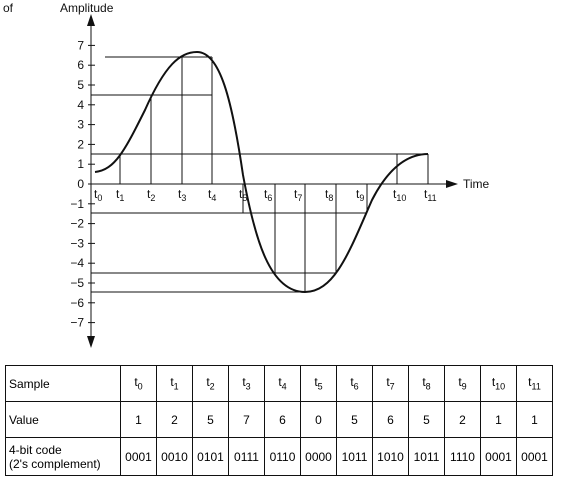 This screenshot has width=561, height=480. I want to click on time-subscript: 8, so click(428, 386).